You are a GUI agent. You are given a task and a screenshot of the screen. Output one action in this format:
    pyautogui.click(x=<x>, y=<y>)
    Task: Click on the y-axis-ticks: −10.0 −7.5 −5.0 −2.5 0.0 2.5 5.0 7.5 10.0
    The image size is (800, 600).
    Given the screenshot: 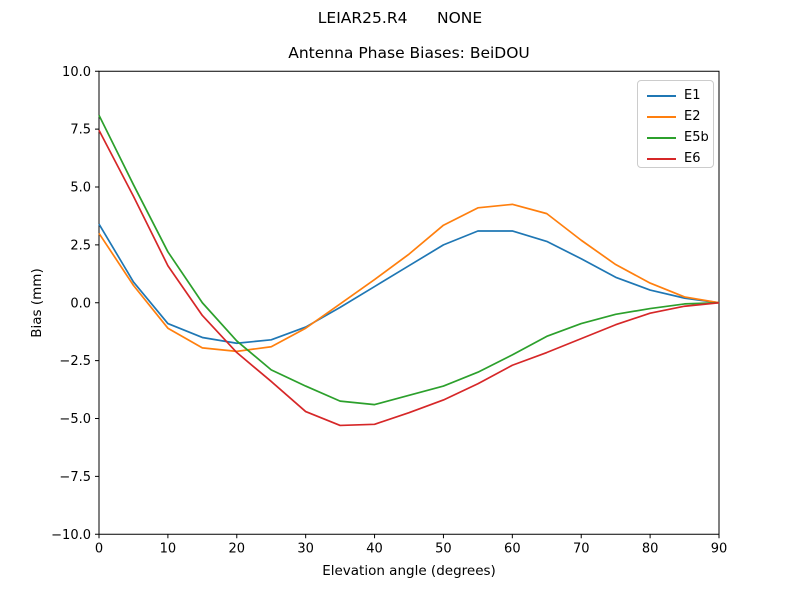 What is the action you would take?
    pyautogui.click(x=75, y=304)
    